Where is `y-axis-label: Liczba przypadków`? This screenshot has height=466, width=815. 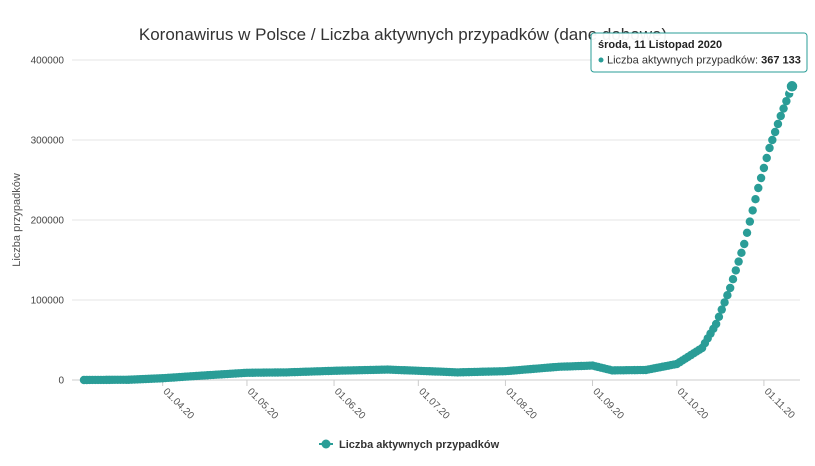 y-axis-label: Liczba przypadków is located at coordinates (17, 220).